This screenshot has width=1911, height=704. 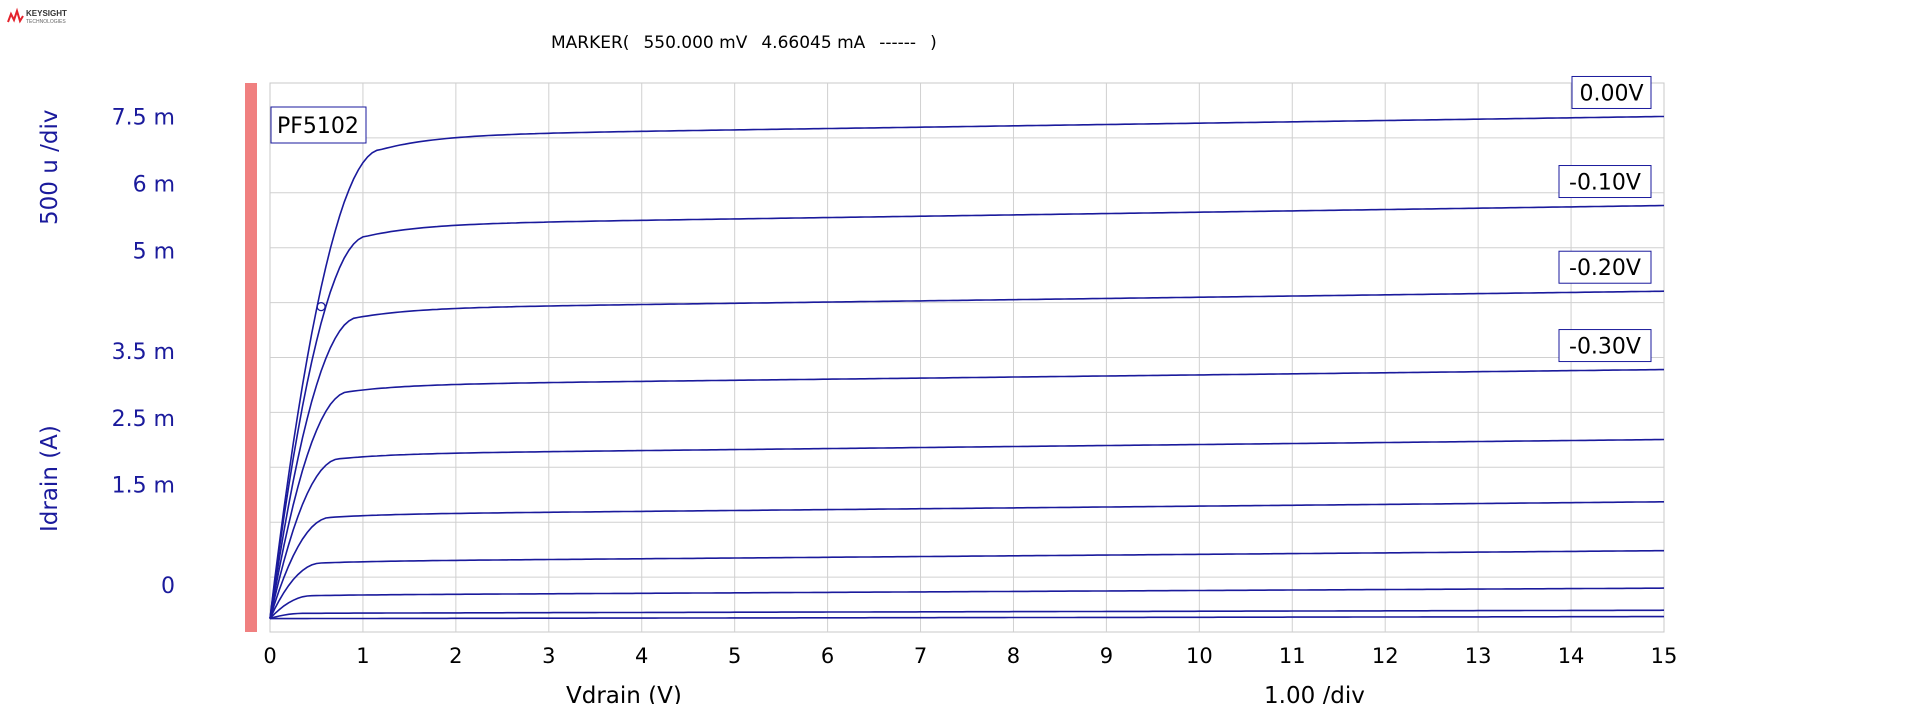 I want to click on logo-text-bottom: TECHNOLOGIES, so click(x=46, y=22).